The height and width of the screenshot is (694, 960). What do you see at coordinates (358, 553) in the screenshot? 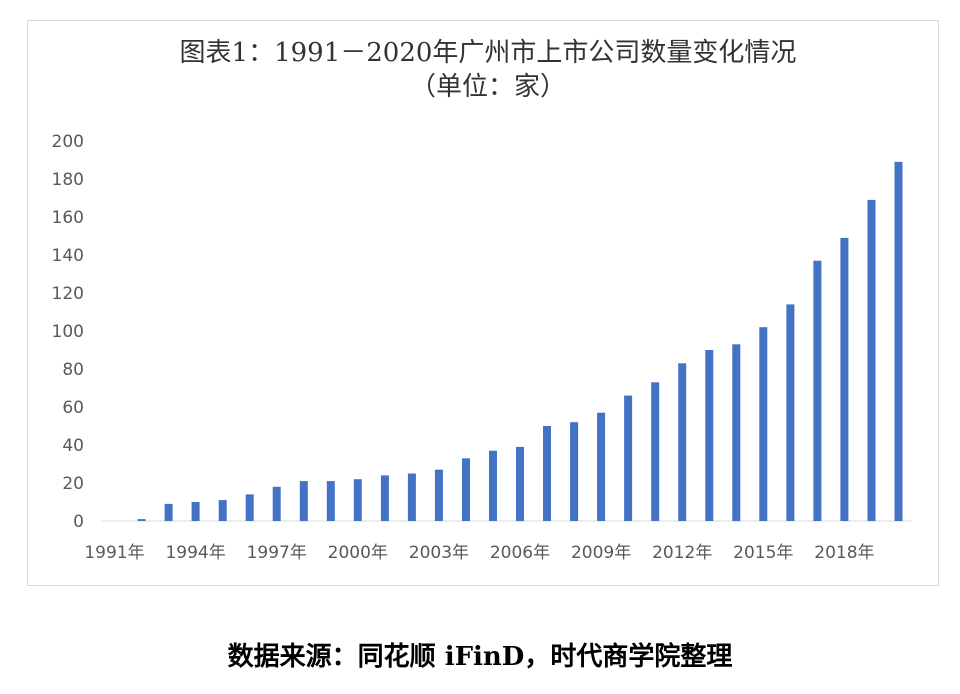
I see `x-tick-label: 2000年` at bounding box center [358, 553].